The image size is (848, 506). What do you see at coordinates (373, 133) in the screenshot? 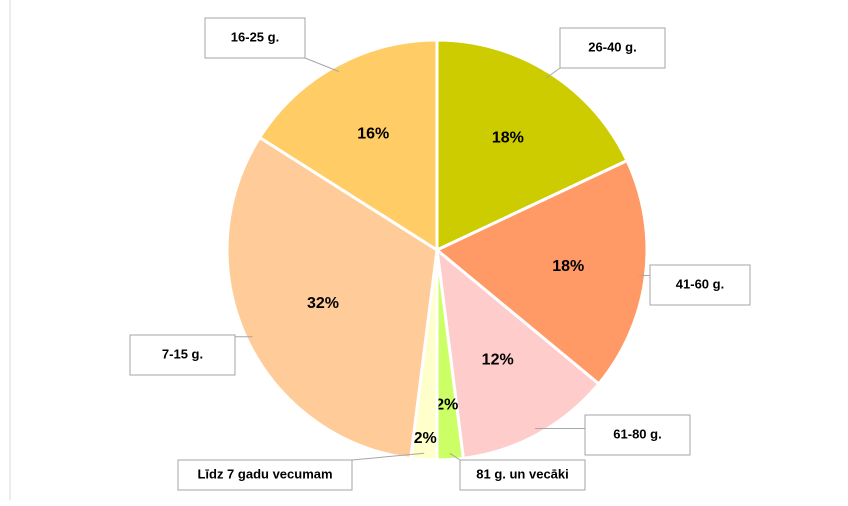
I see `value-label: 16%` at bounding box center [373, 133].